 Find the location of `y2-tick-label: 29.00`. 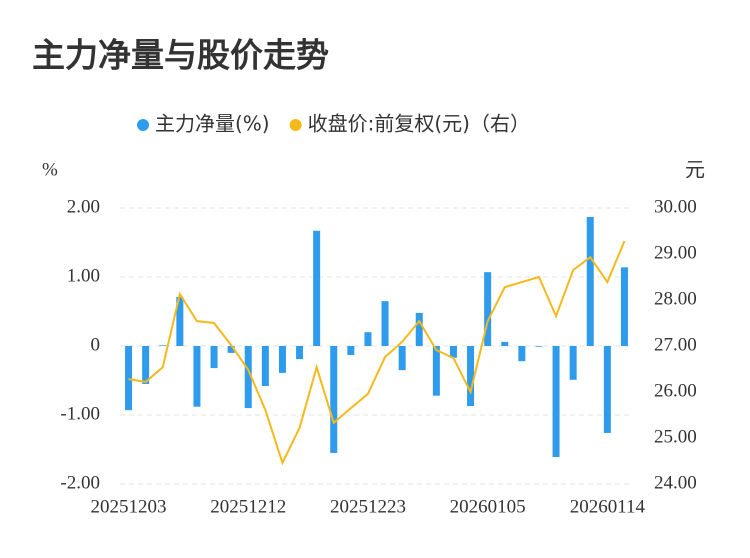

y2-tick-label: 29.00 is located at coordinates (675, 252).